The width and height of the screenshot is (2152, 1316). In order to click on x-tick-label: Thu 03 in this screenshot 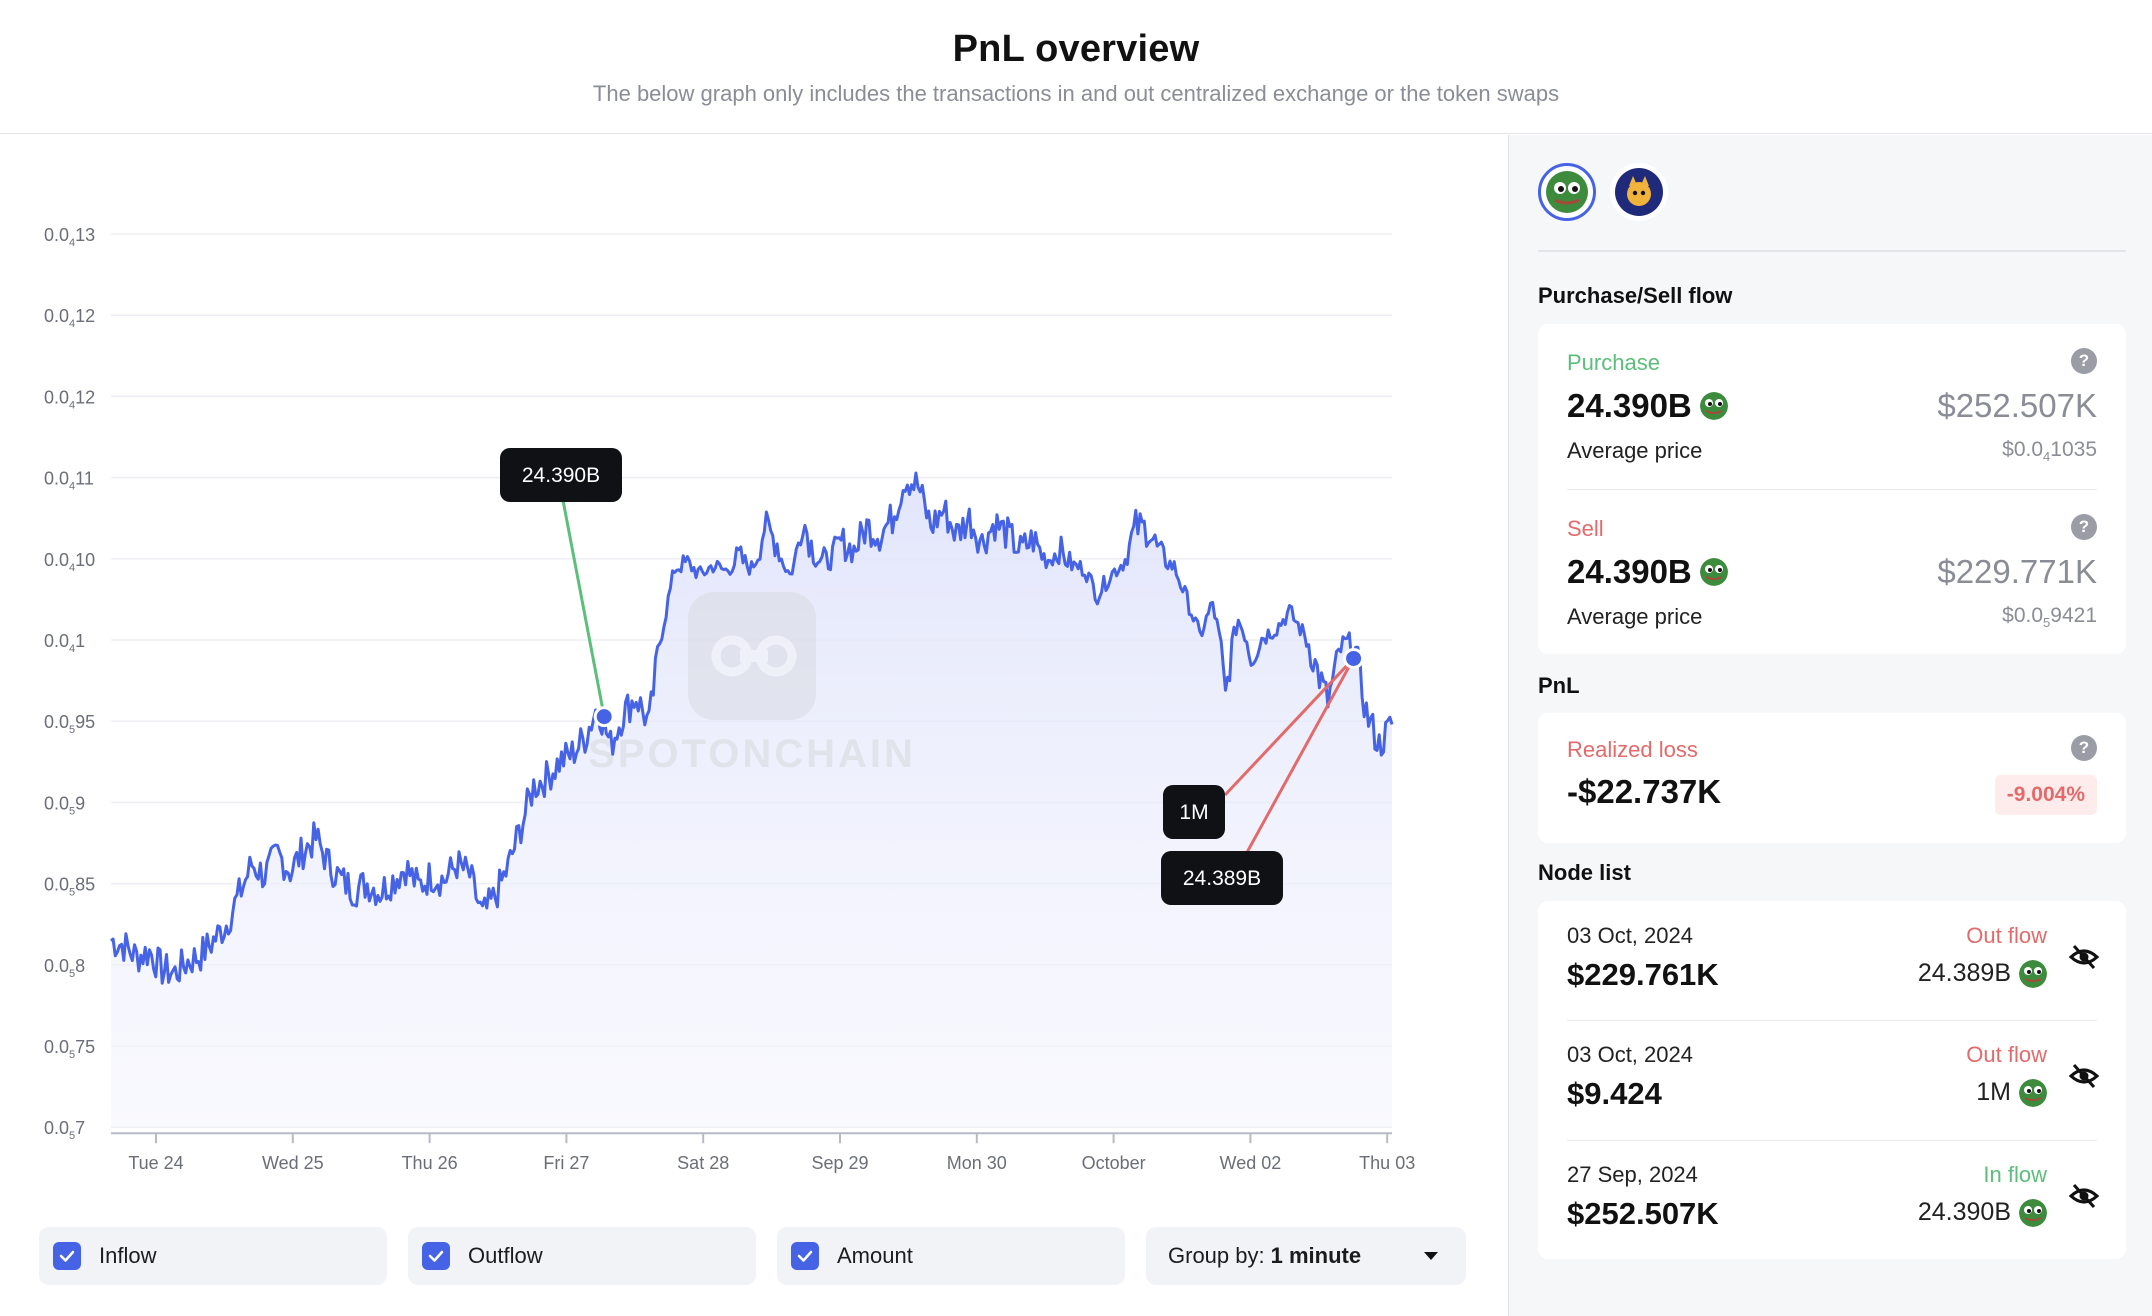, I will do `click(1387, 1163)`.